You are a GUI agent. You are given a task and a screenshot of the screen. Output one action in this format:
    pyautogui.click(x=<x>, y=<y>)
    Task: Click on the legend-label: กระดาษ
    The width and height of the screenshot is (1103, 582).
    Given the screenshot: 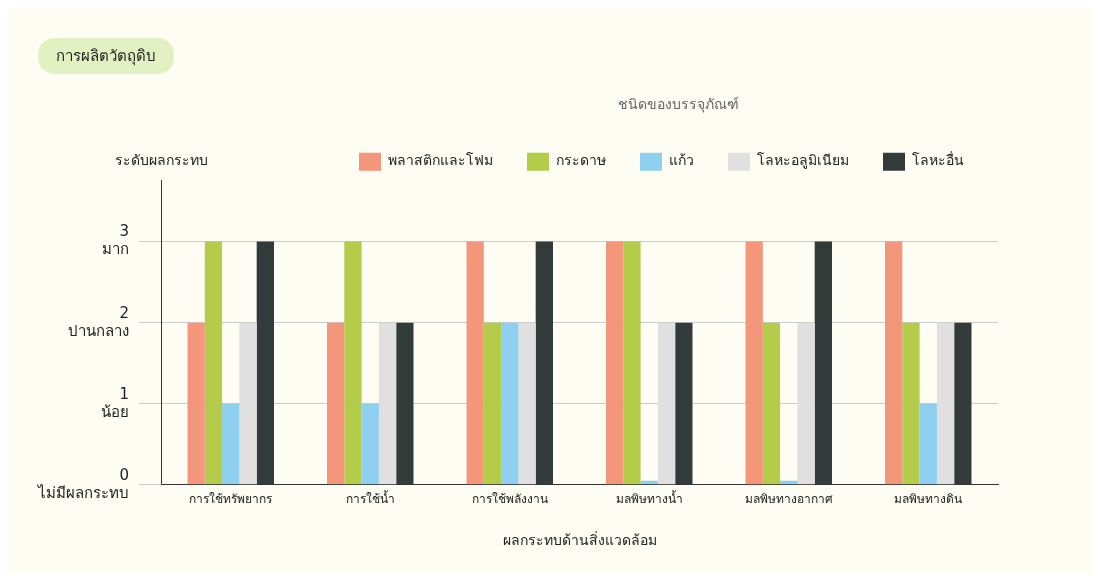 What is the action you would take?
    pyautogui.click(x=581, y=160)
    